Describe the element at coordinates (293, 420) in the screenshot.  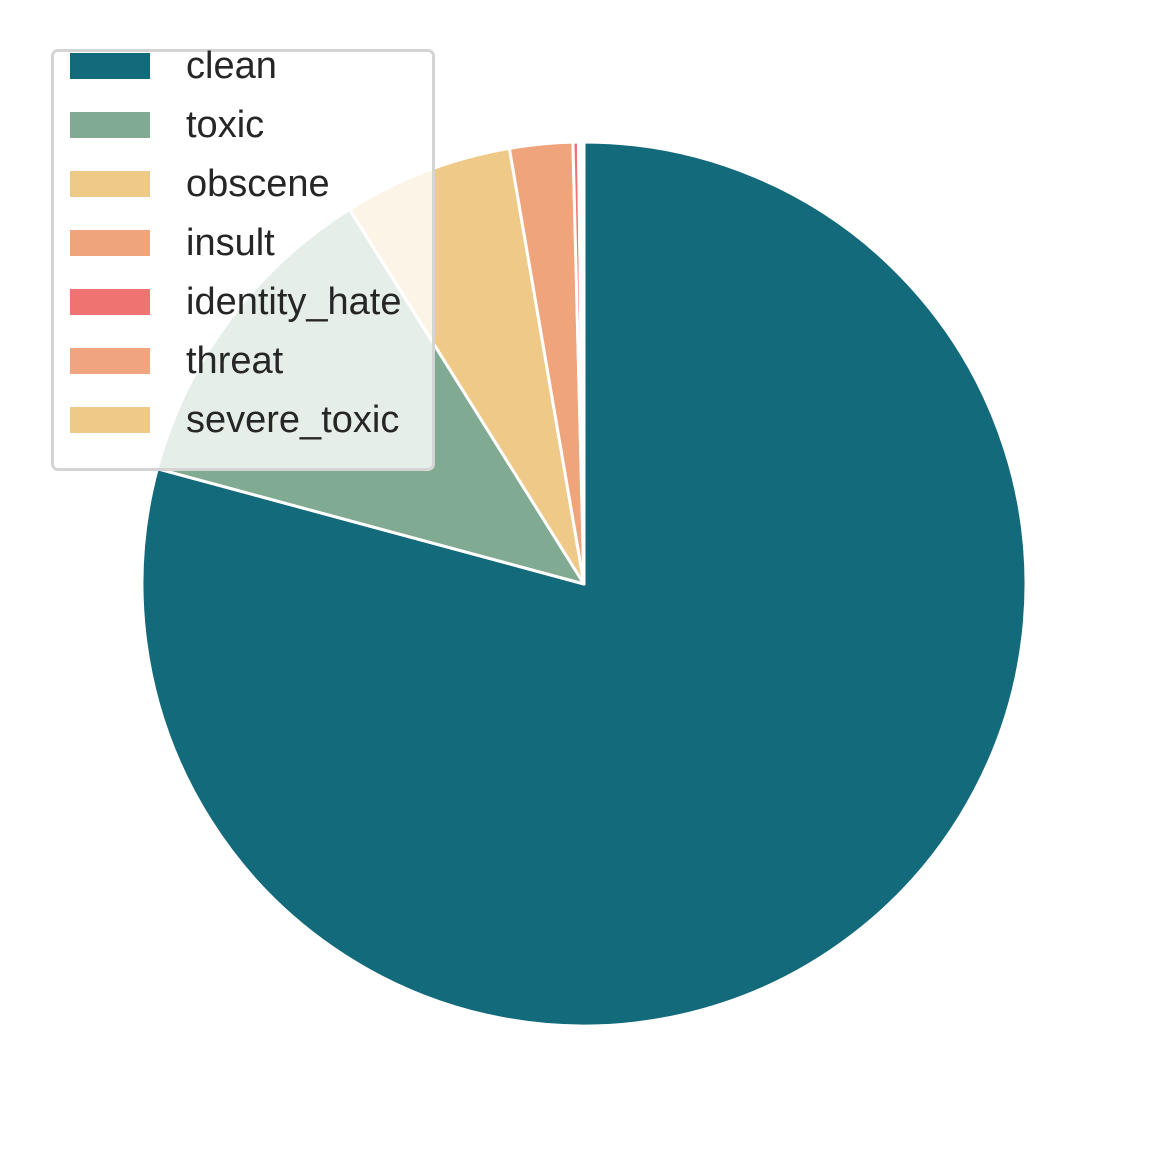
I see `legend-label: severe_toxic` at that location.